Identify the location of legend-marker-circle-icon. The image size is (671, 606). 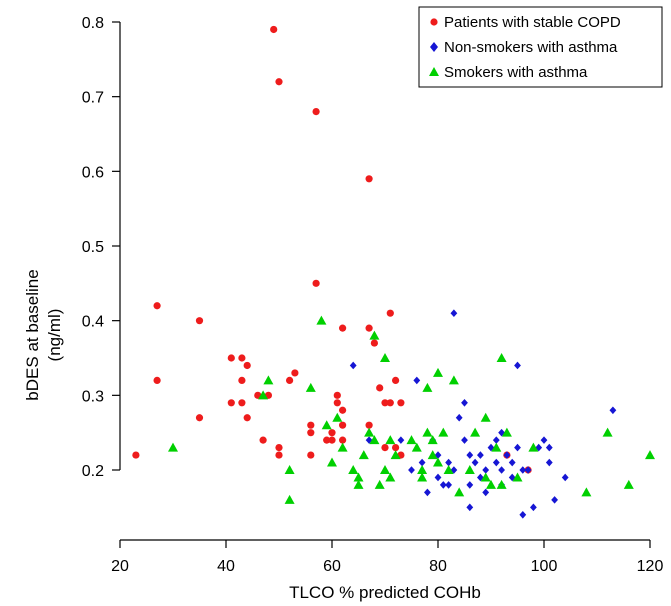
(434, 22).